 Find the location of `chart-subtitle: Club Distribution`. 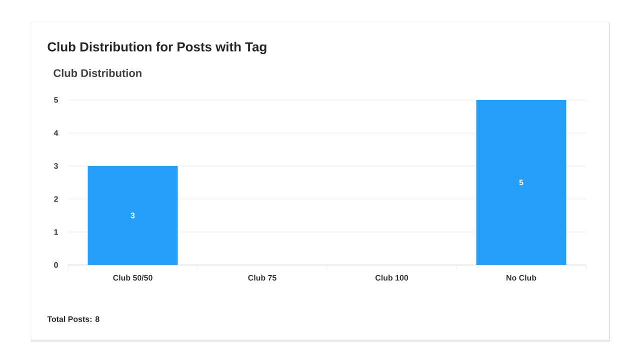

chart-subtitle: Club Distribution is located at coordinates (98, 73).